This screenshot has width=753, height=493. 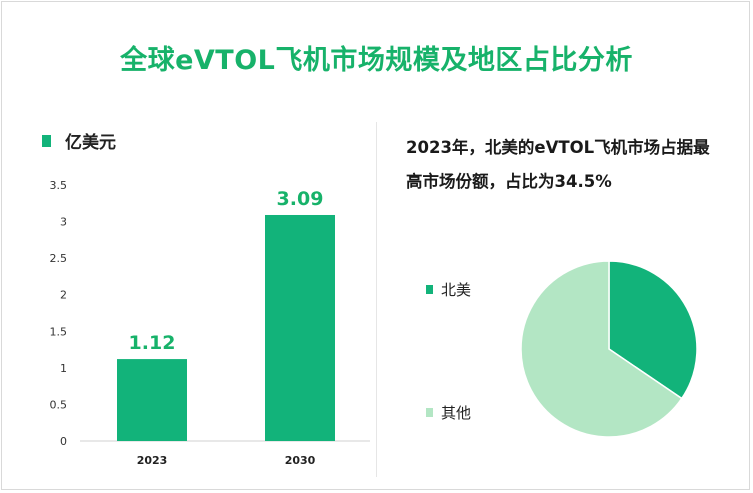 I want to click on chart-title: 全球eVTOL飞机市场规模及地区占比分析, so click(x=376, y=60).